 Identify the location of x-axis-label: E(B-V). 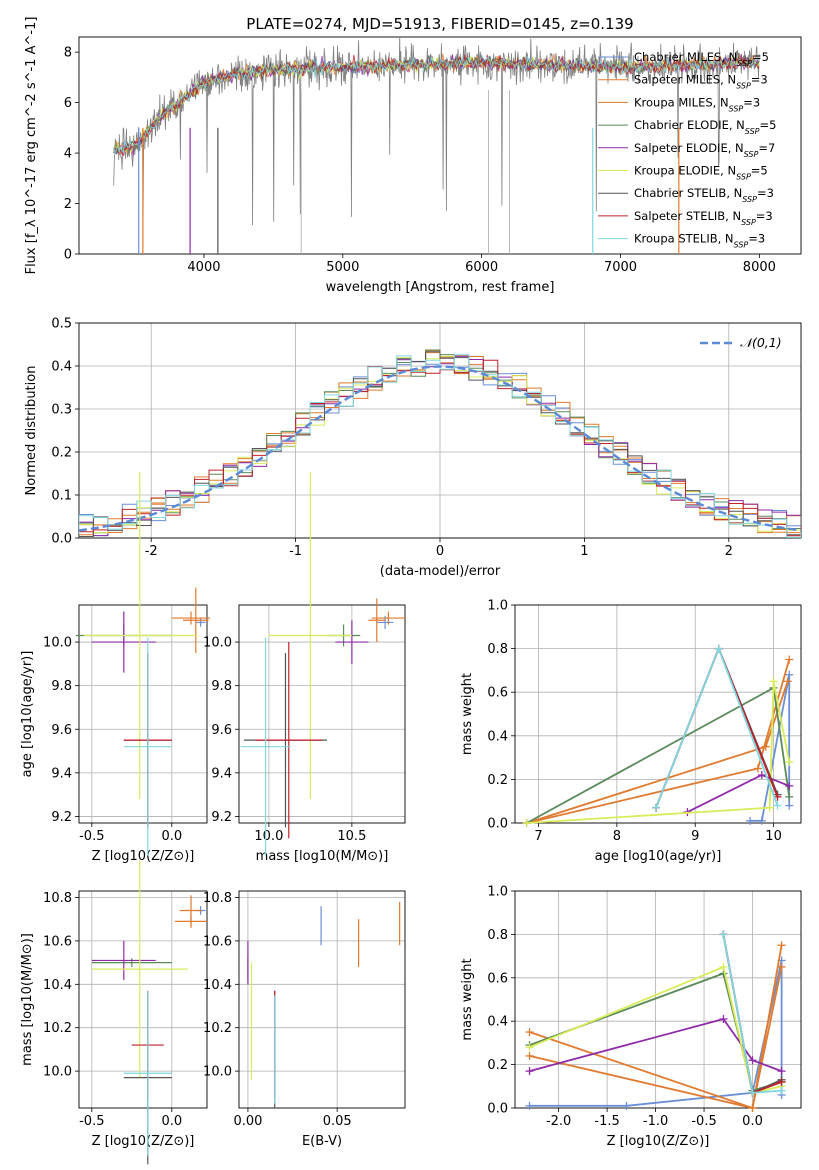
(322, 1141).